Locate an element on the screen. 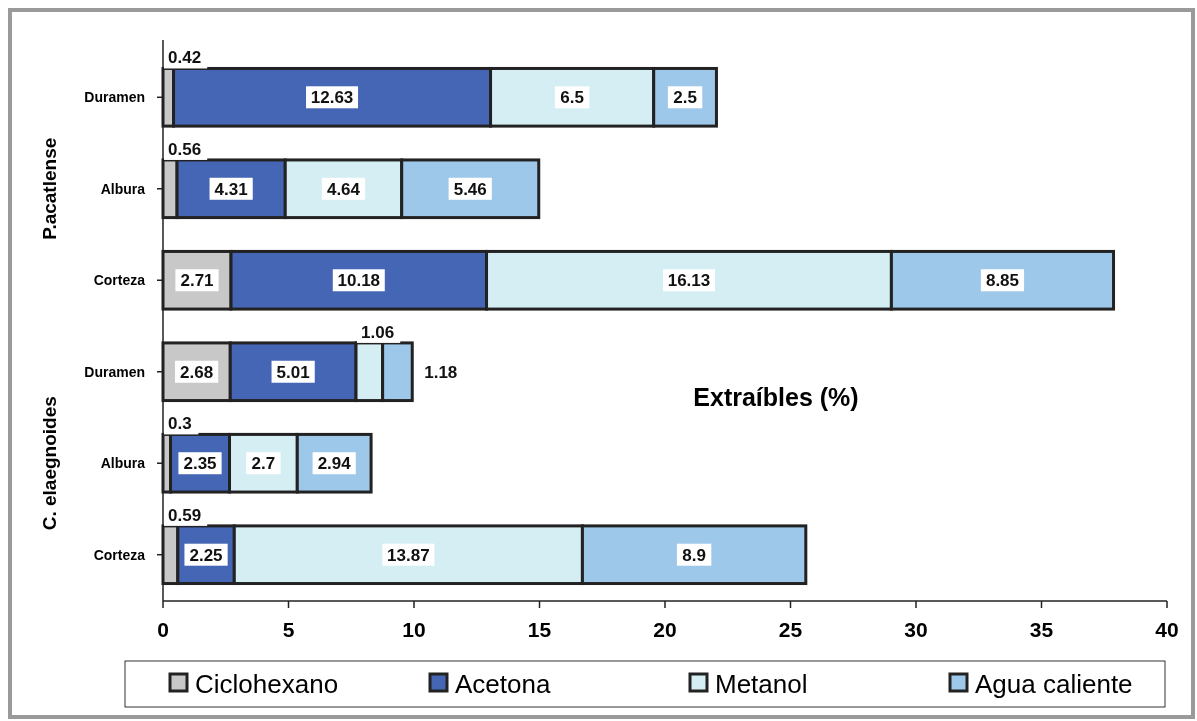 The image size is (1197, 721). data-label: 0.3 is located at coordinates (180, 424).